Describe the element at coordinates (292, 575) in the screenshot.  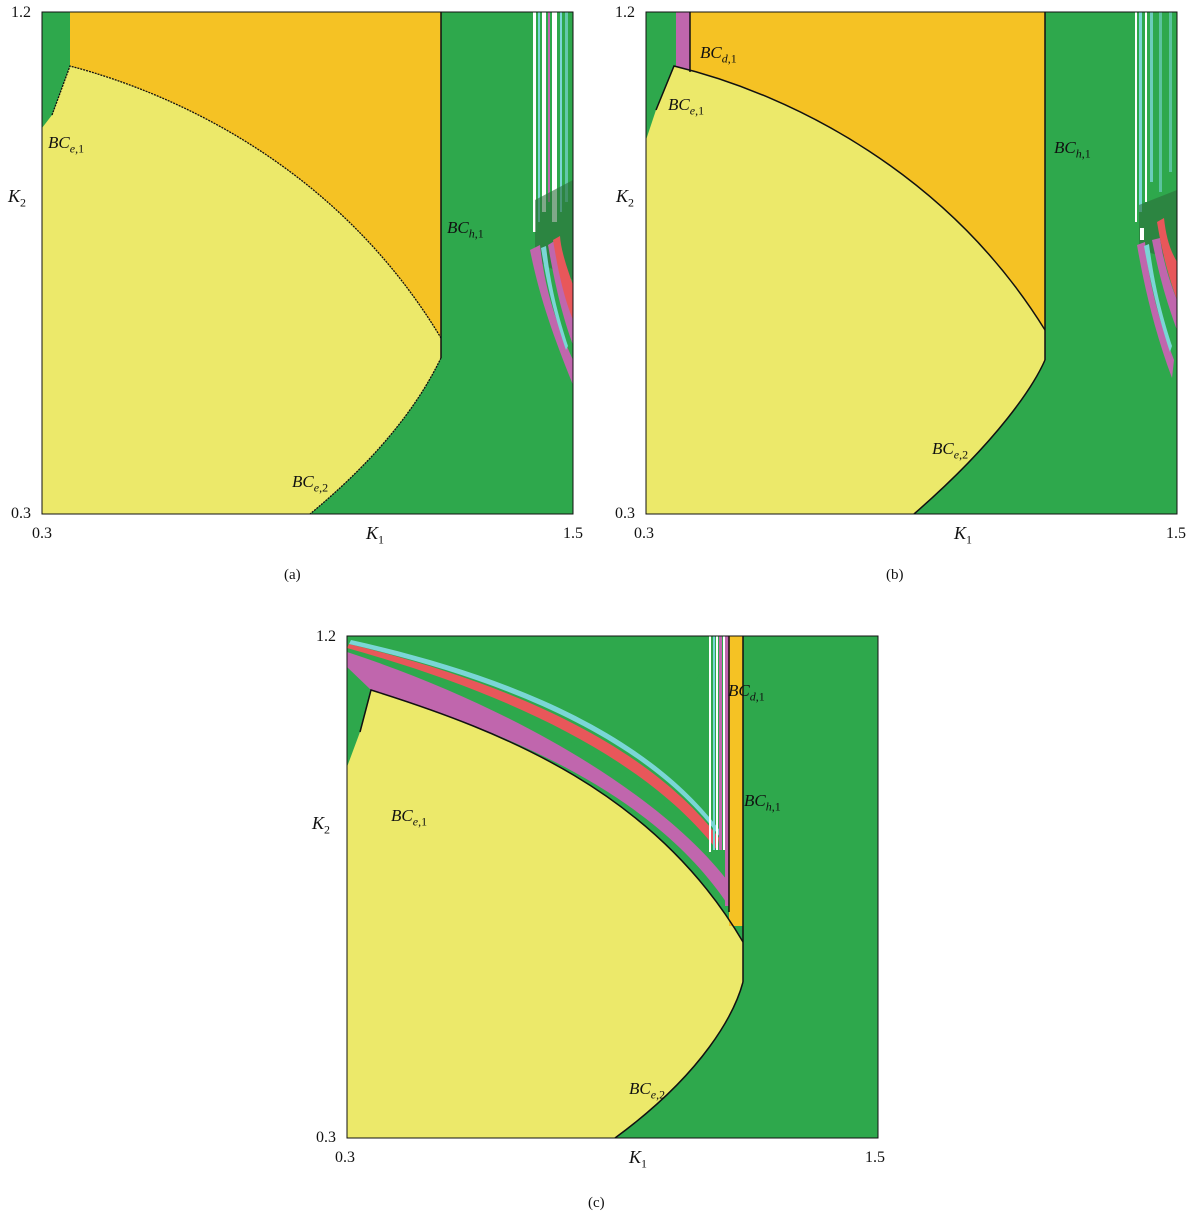
I see `panel-label-a: (a)` at that location.